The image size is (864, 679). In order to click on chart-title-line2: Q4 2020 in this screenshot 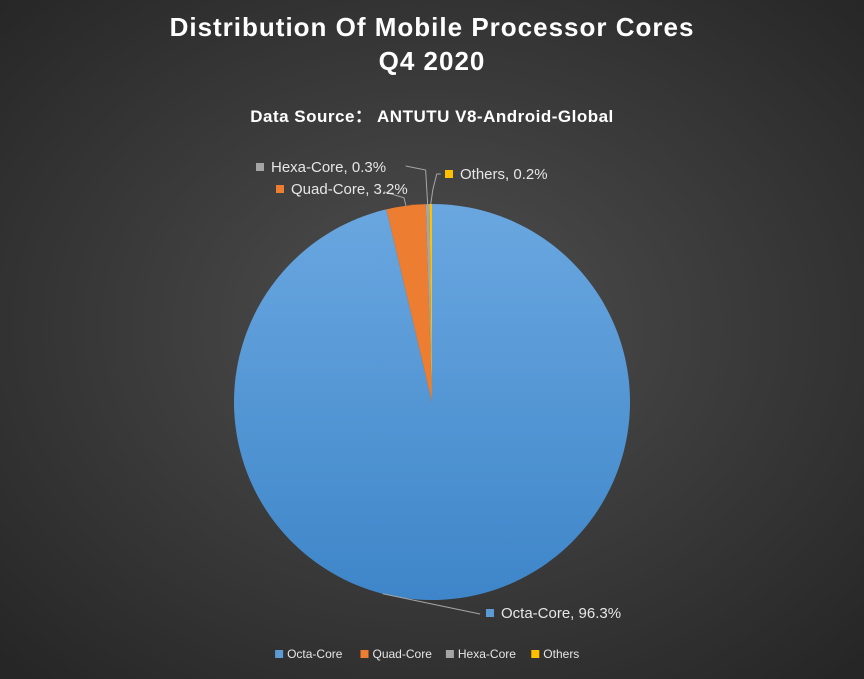, I will do `click(432, 61)`.